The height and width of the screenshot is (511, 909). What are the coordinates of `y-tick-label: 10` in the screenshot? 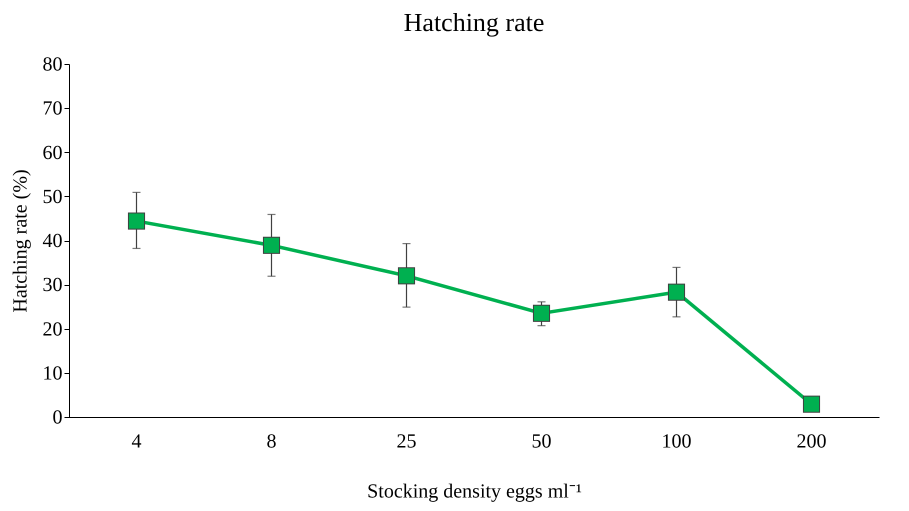 It's located at (52, 373).